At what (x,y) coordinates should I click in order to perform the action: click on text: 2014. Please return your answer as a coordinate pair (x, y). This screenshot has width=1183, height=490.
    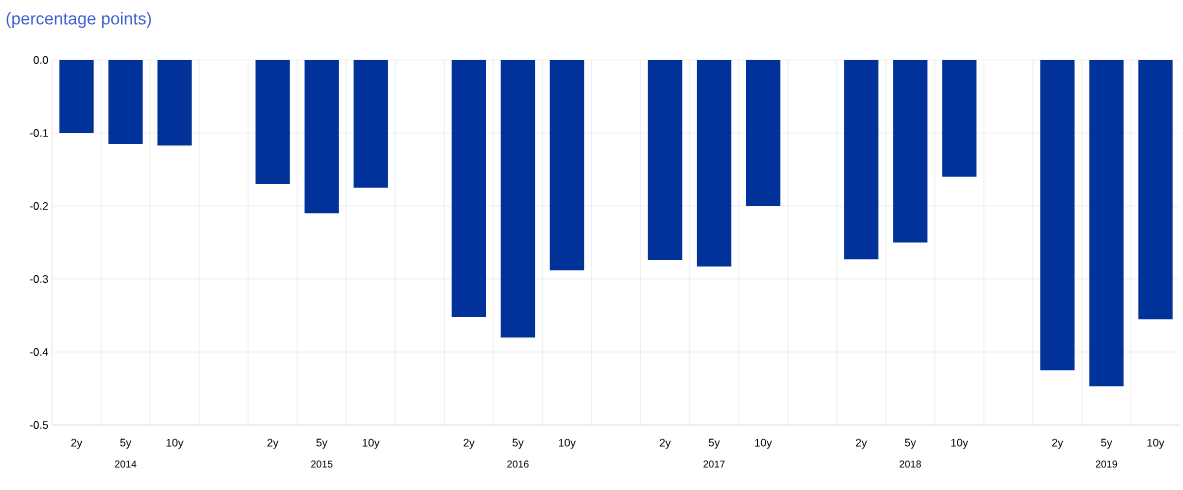
    Looking at the image, I should click on (125, 464).